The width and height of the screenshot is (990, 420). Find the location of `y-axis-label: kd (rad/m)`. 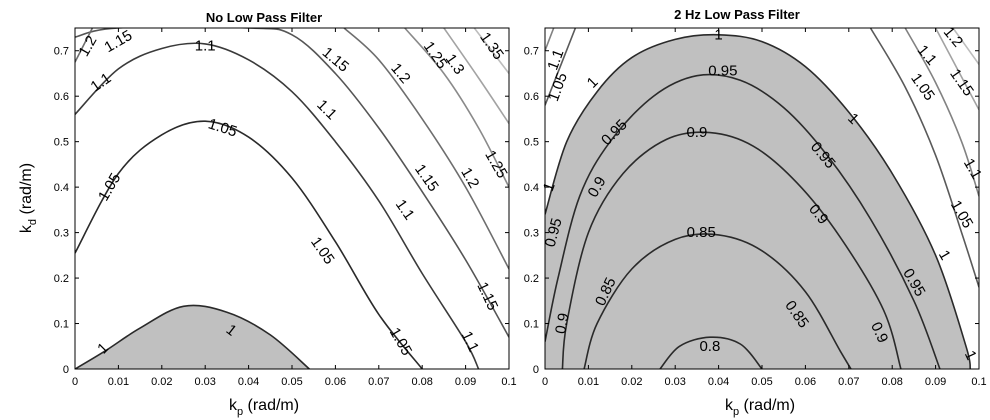

y-axis-label: kd (rad/m) is located at coordinates (28, 198).